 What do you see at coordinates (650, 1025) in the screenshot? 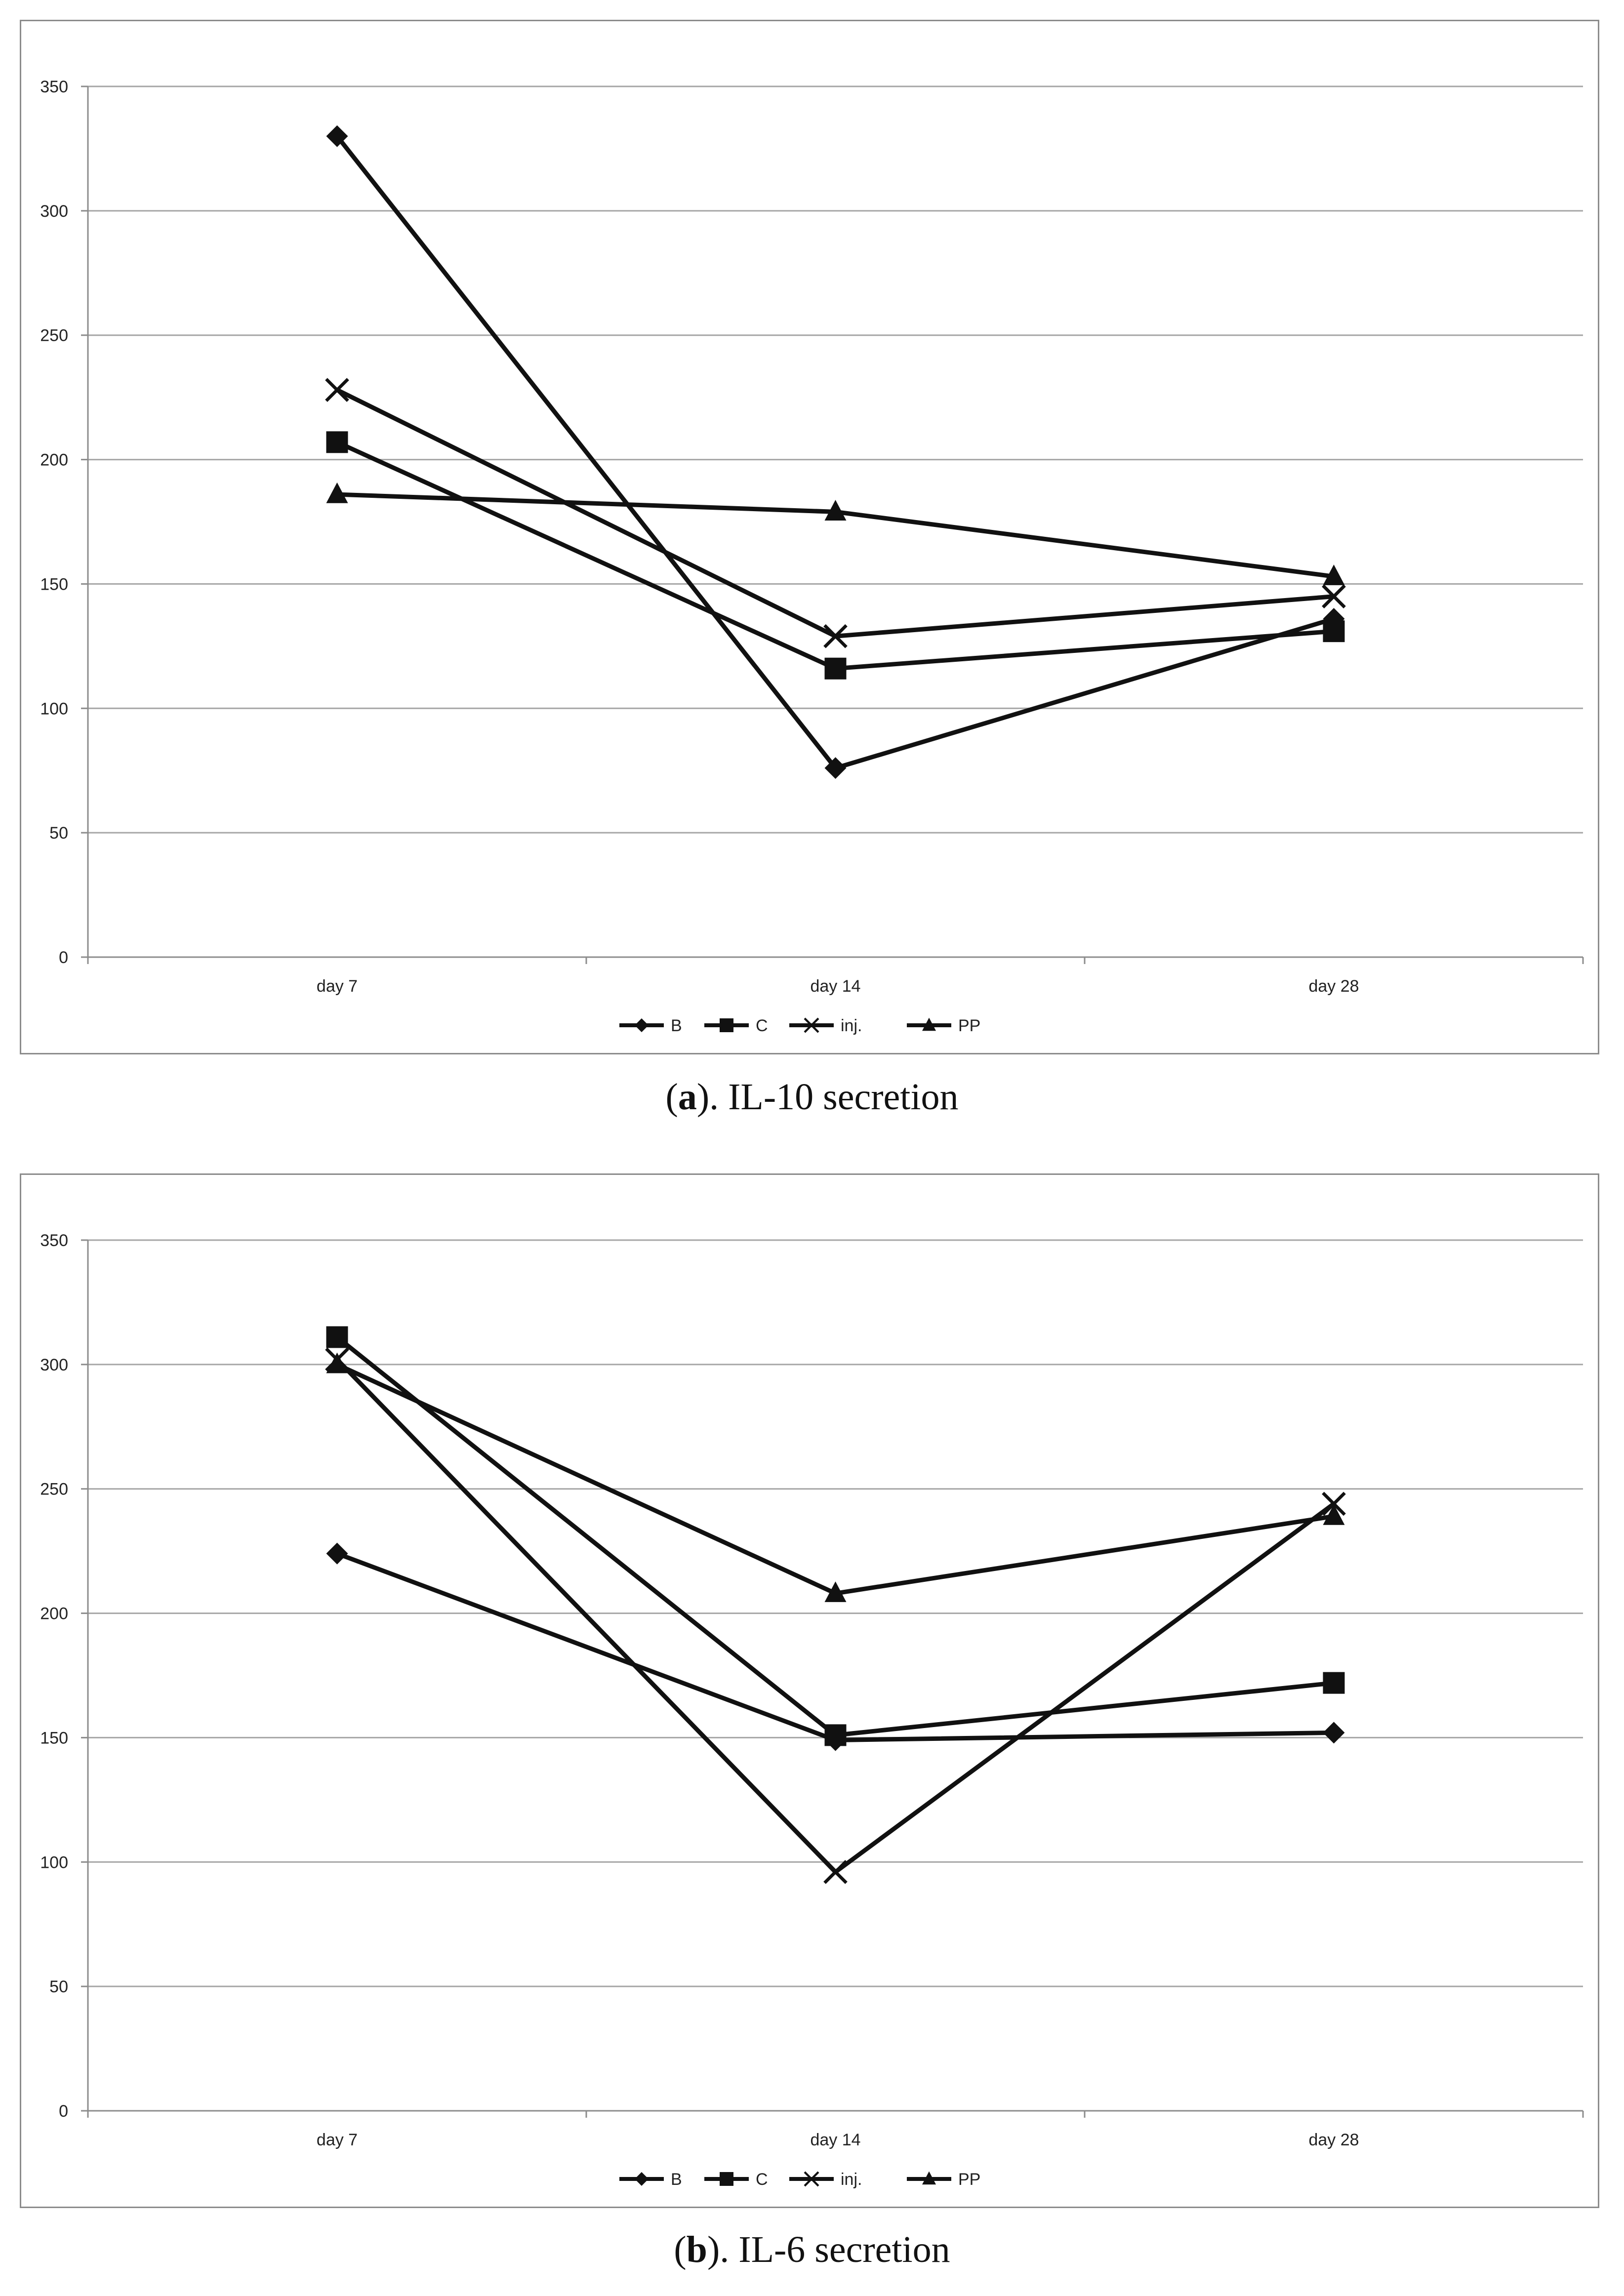
I see `chart-a-legend-item-b: B` at bounding box center [650, 1025].